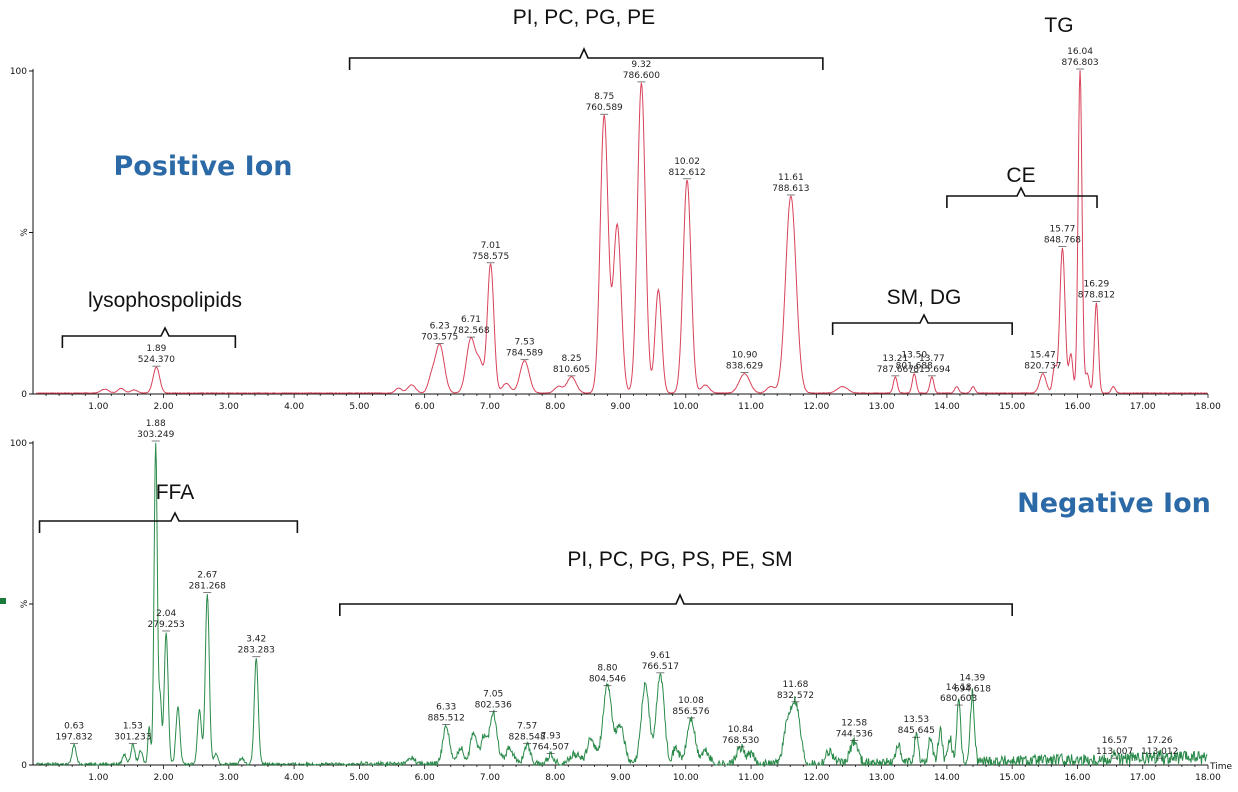 The image size is (1238, 792). Describe the element at coordinates (916, 731) in the screenshot. I see `peak-mz: 845.645` at that location.